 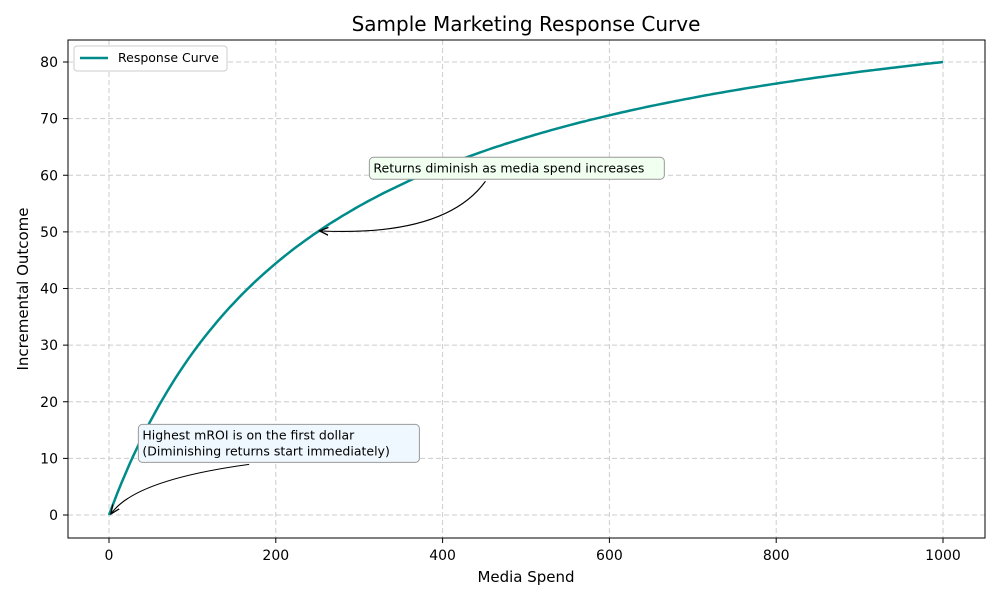 I want to click on x-tick-label: 1000, so click(x=943, y=556).